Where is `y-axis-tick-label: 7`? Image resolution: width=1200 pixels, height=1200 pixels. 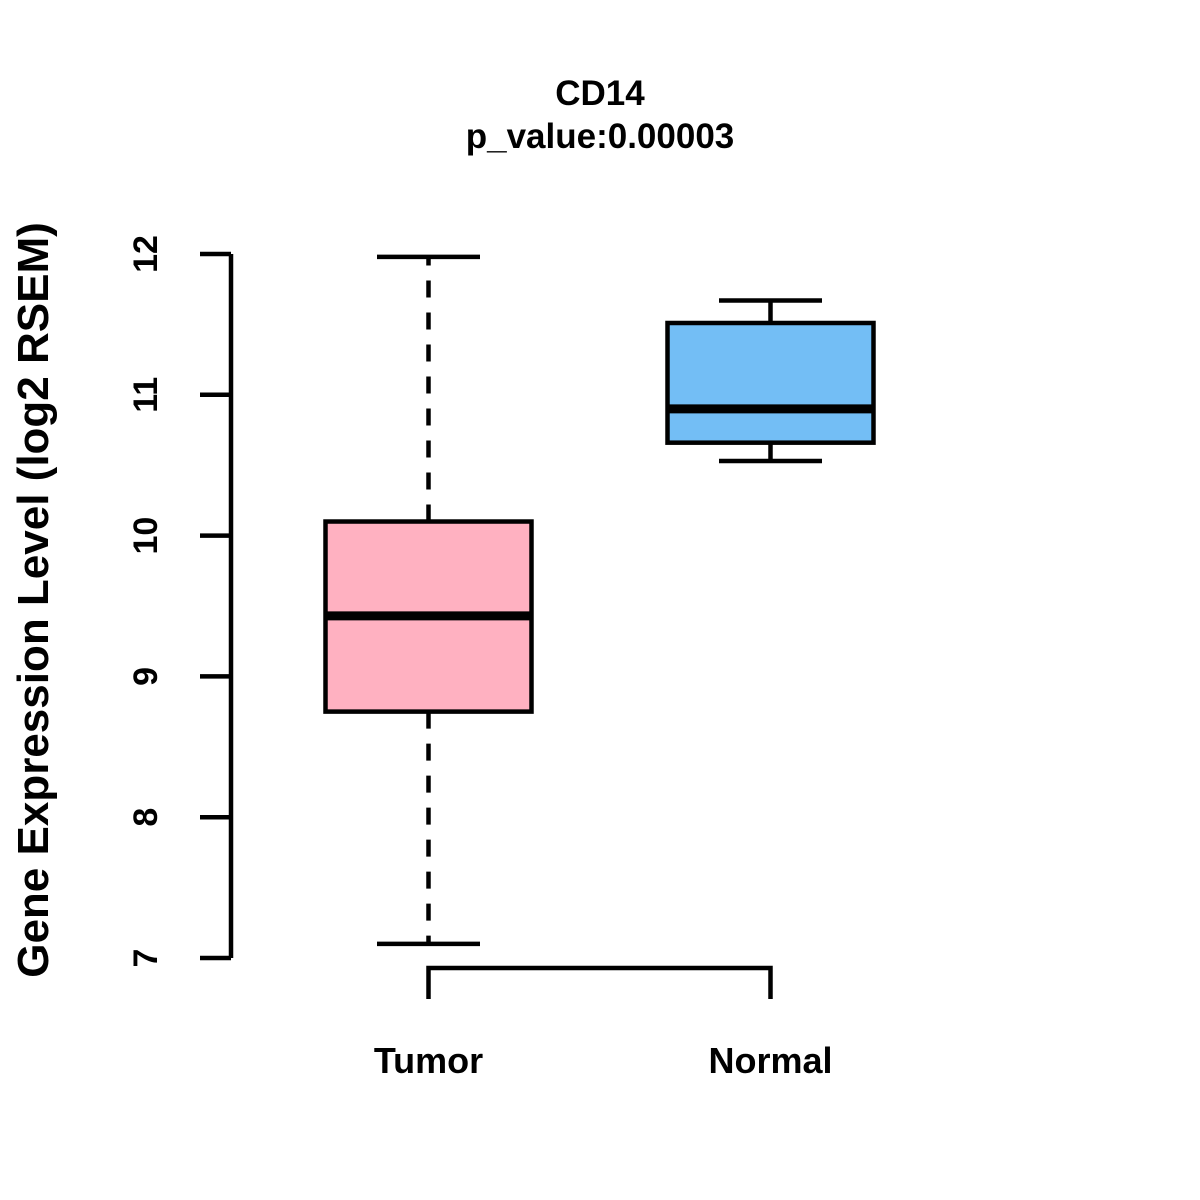
y-axis-tick-label: 7 is located at coordinates (146, 958).